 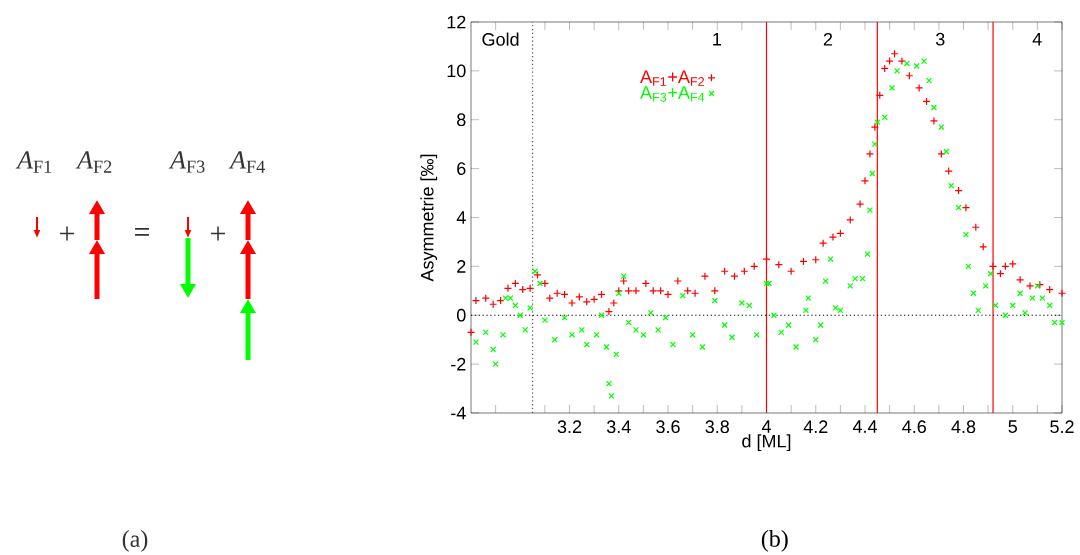 What do you see at coordinates (458, 413) in the screenshot?
I see `y-tick-label: -4` at bounding box center [458, 413].